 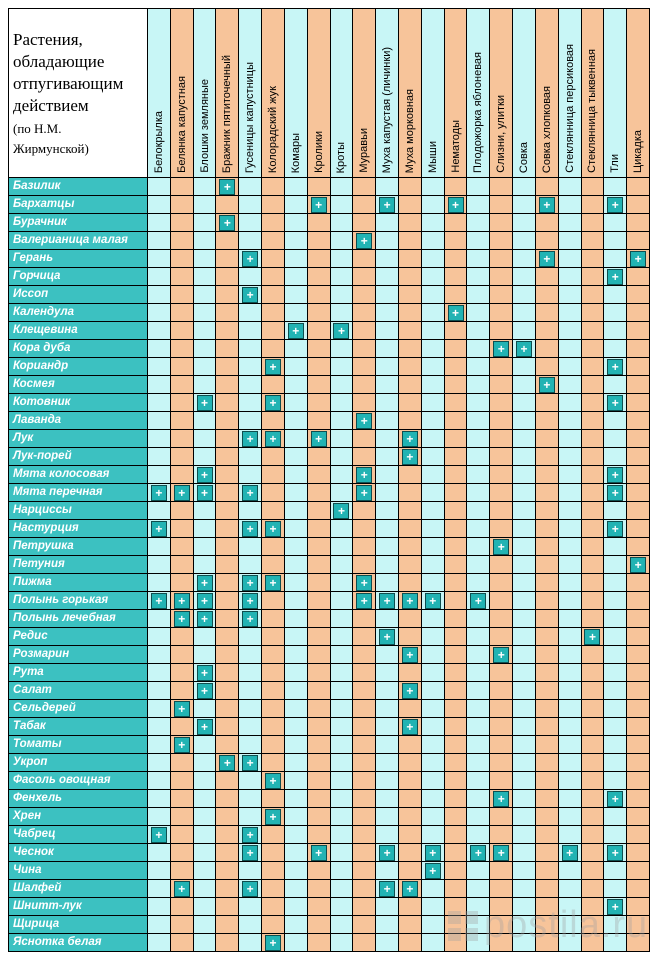 What do you see at coordinates (78, 331) in the screenshot?
I see `row-plant-label: Клещевина` at bounding box center [78, 331].